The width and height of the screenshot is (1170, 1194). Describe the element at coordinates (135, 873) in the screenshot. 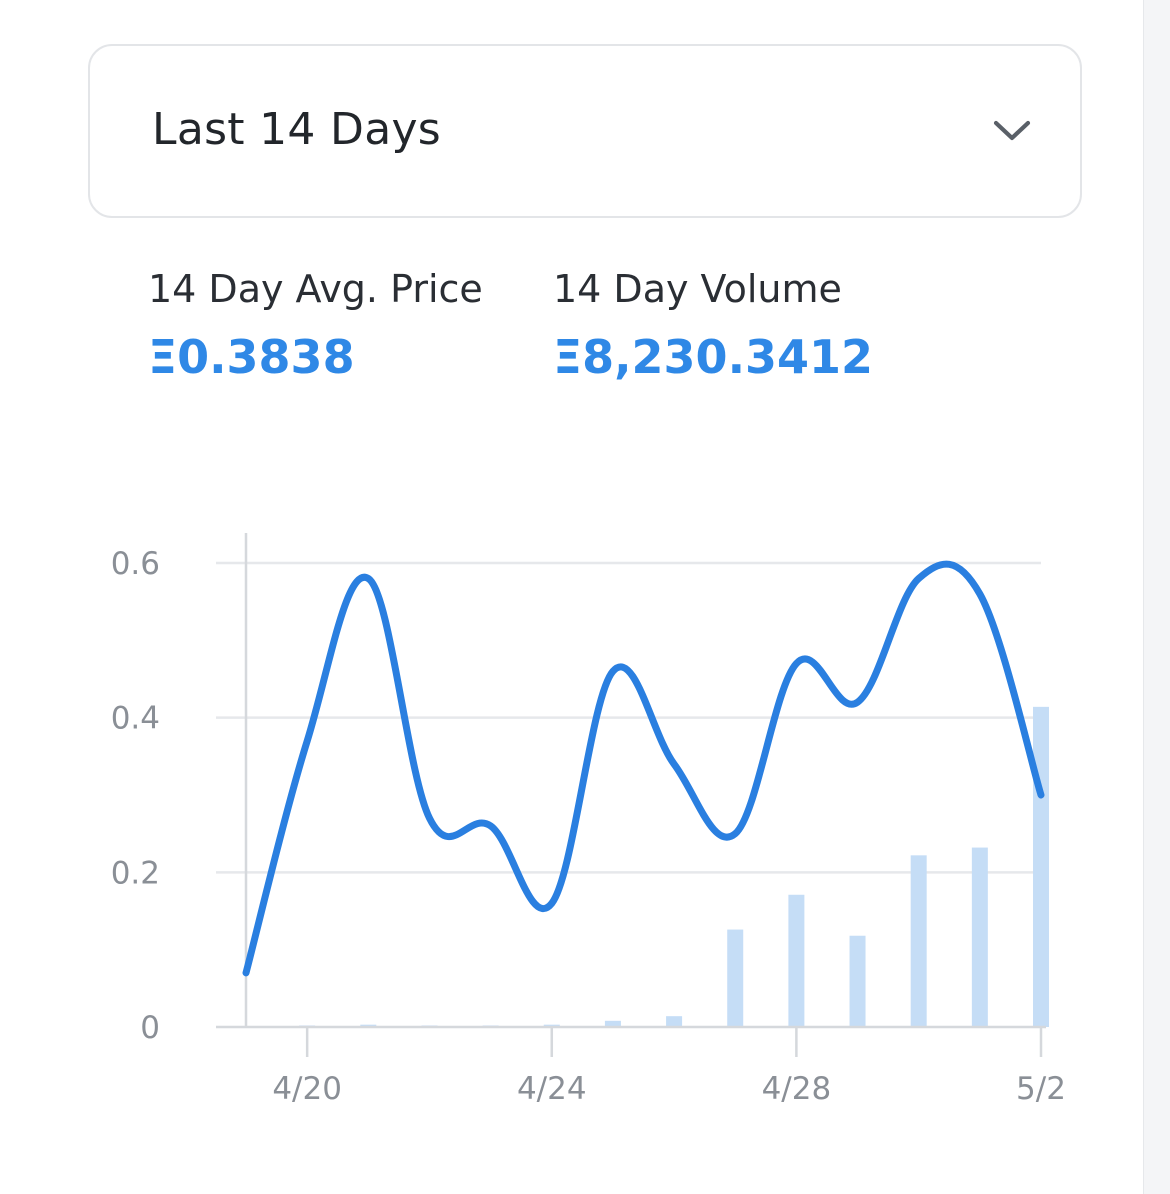

I see `y-tick-label: 0.2` at that location.